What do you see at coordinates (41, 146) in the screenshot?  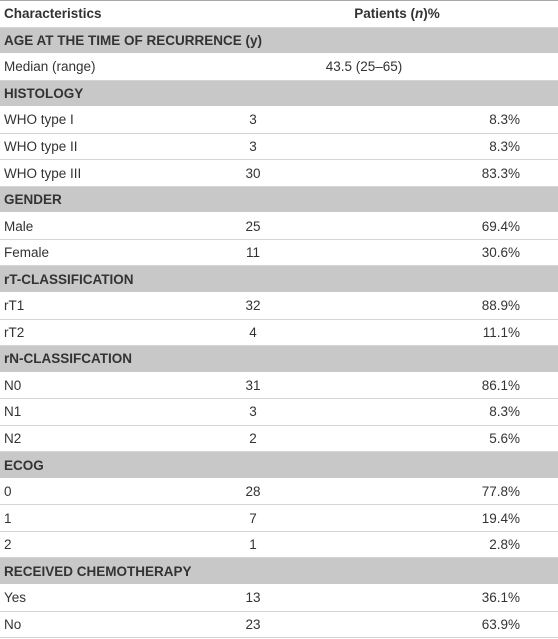 I see `row-label: WHO type II` at bounding box center [41, 146].